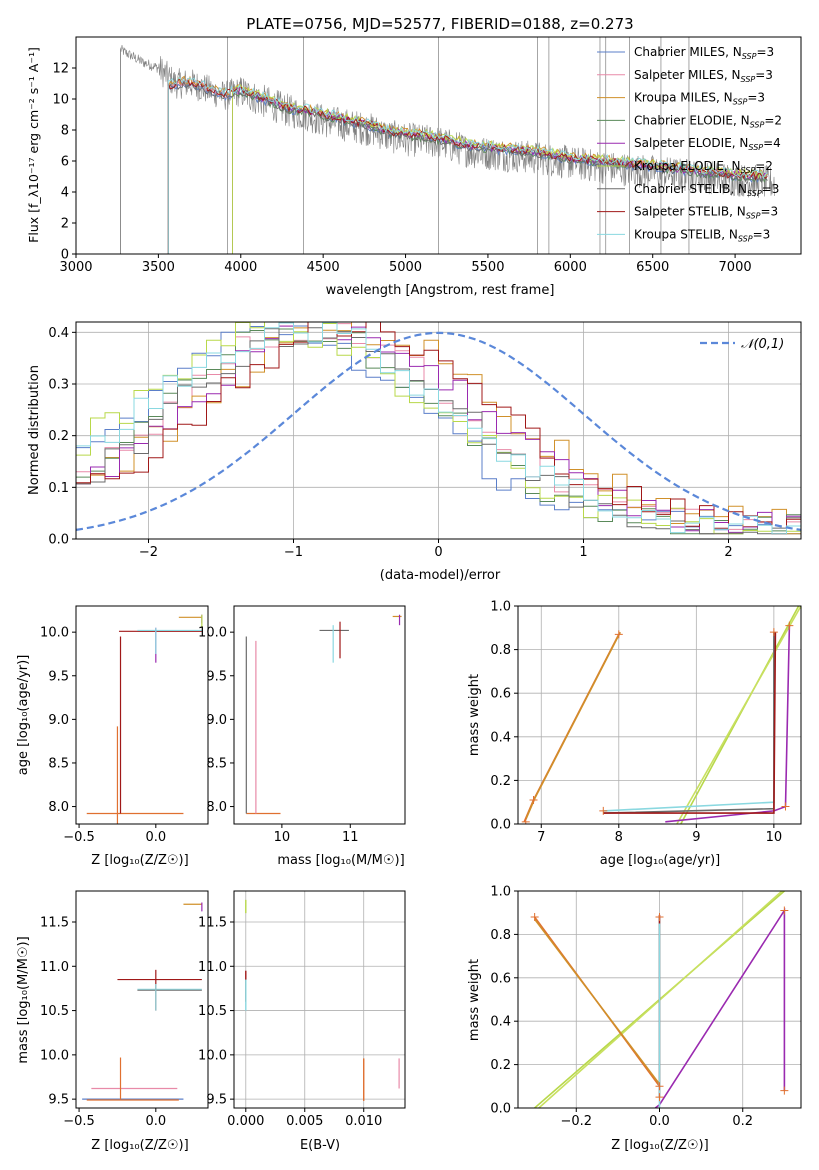 This screenshot has height=1170, width=819. I want to click on y-tick-label: 0, so click(65, 255).